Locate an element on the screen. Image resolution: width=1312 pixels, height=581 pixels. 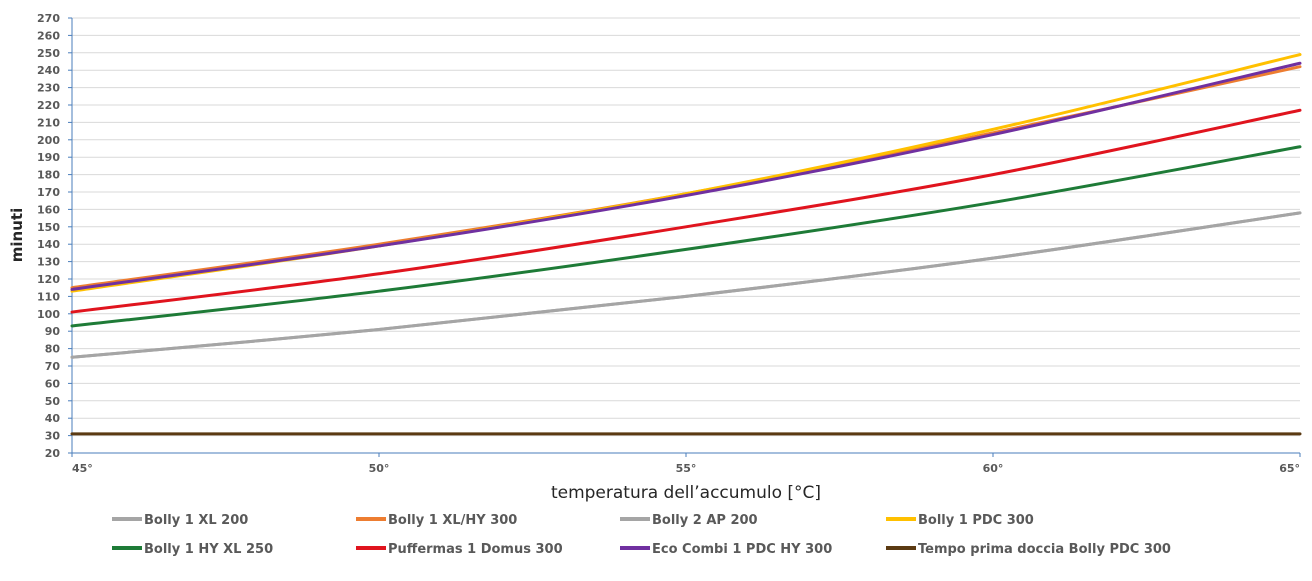
x-tick-label: 60° is located at coordinates (993, 468).